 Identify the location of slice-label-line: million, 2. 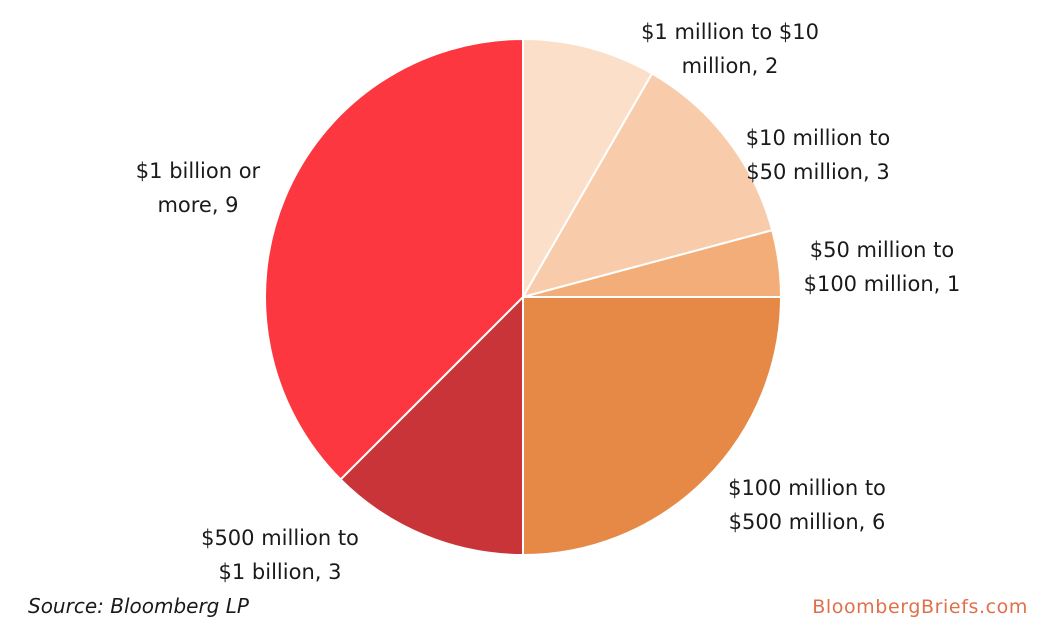
(730, 66).